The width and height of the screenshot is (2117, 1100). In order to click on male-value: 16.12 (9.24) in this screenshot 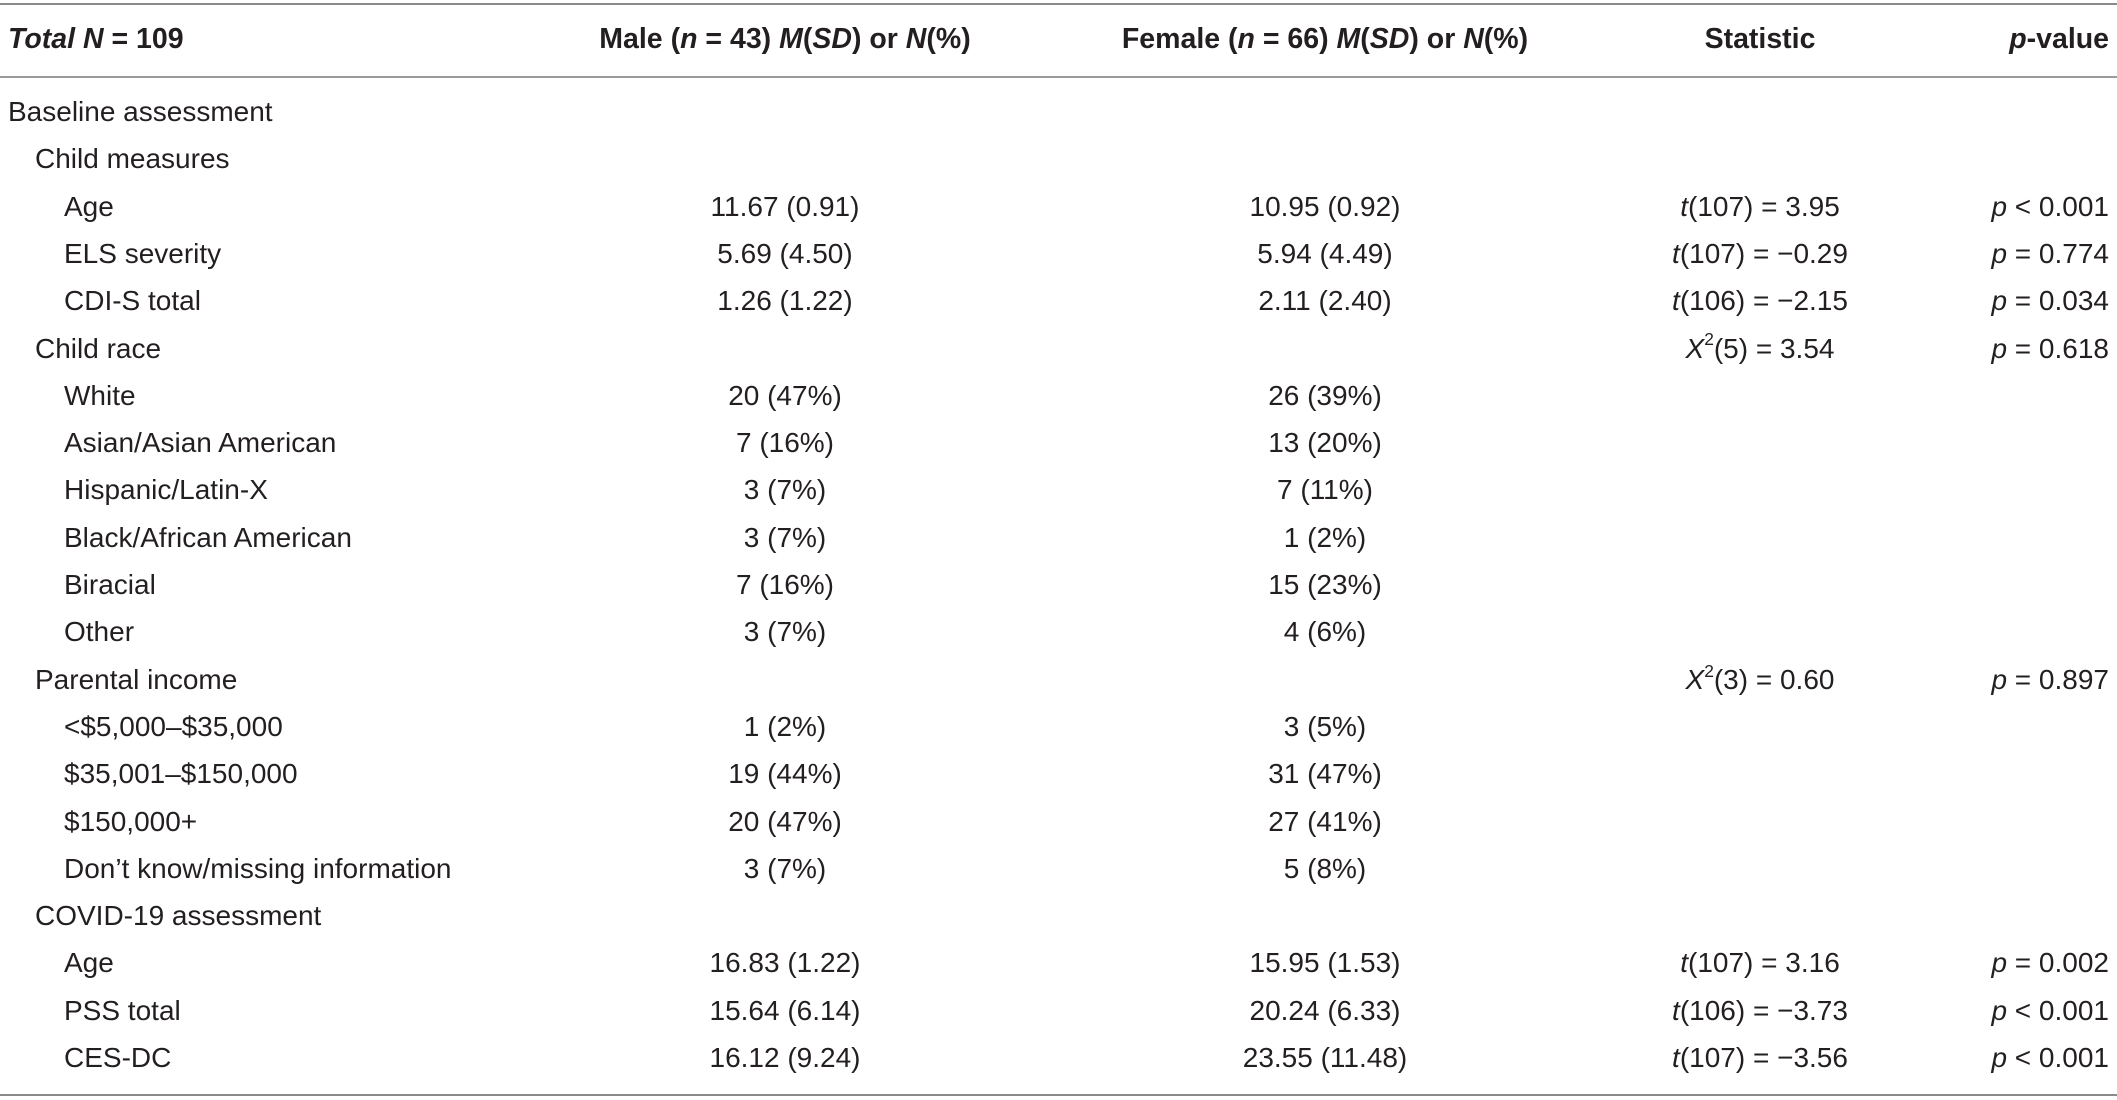, I will do `click(785, 1057)`.